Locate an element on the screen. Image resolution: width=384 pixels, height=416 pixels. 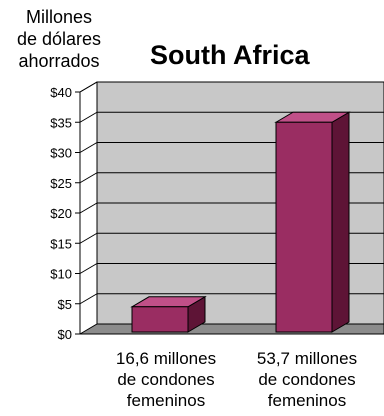
y-axis-label-line-2: de dólares is located at coordinates (59, 39).